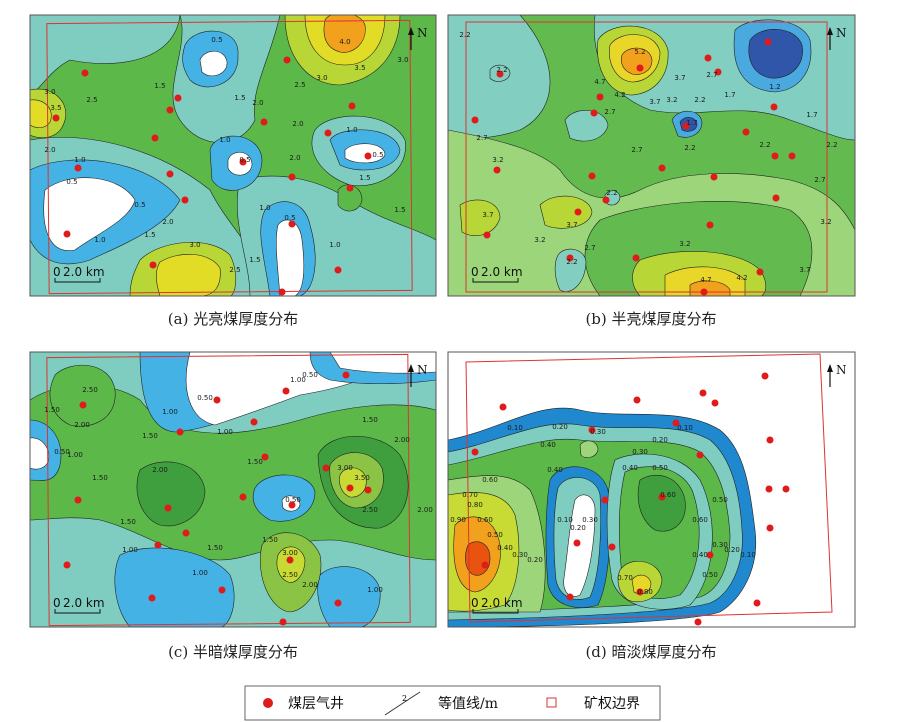  What do you see at coordinates (402, 703) in the screenshot?
I see `legend-contour-symbol` at bounding box center [402, 703].